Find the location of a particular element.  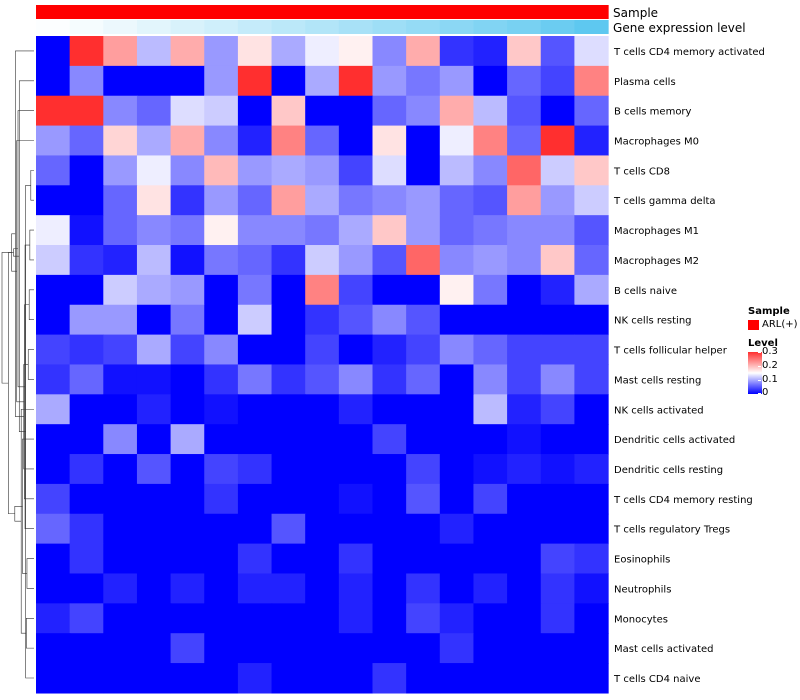

legend-level-colorbar: 0.3 0.2 0.1 0 is located at coordinates (773, 374).